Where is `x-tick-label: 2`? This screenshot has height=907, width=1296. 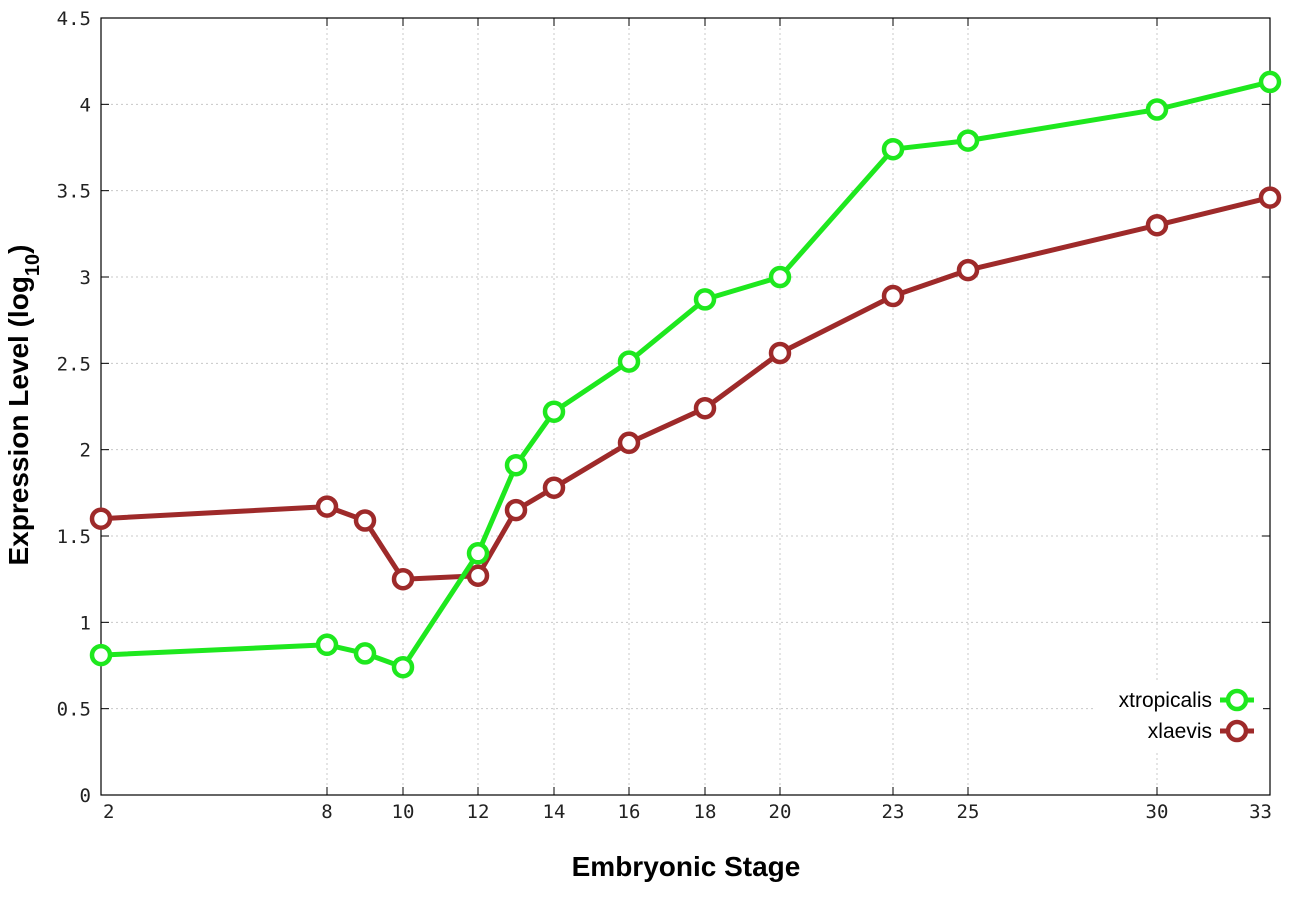
x-tick-label: 2 is located at coordinates (108, 812).